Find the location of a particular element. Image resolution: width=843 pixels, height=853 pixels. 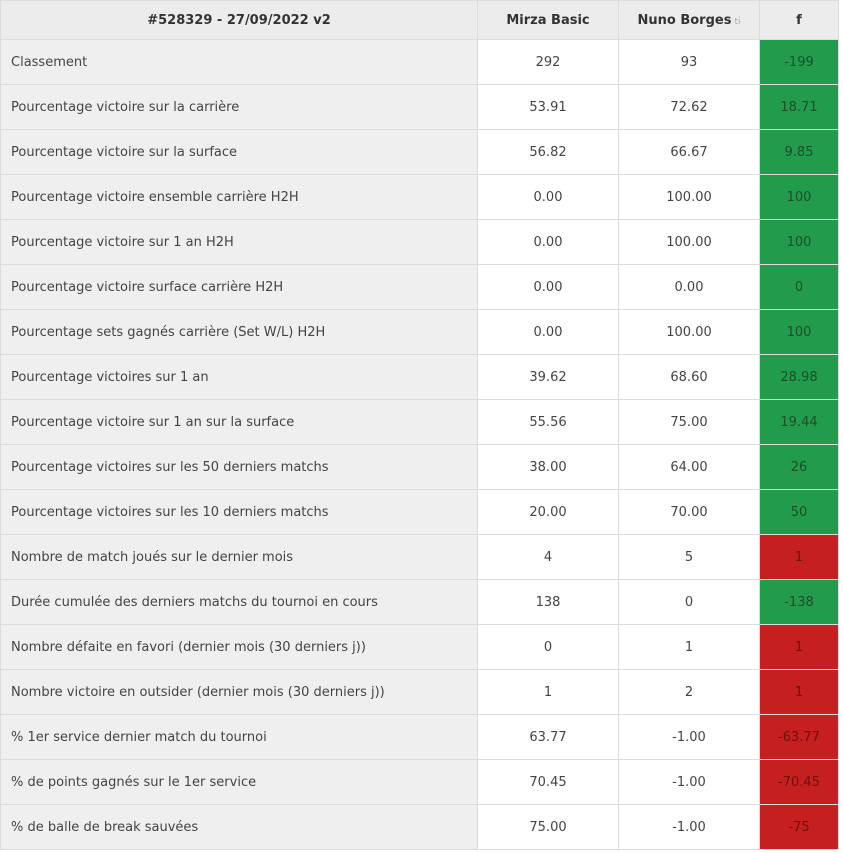

diff-value: 28.98 is located at coordinates (799, 377).